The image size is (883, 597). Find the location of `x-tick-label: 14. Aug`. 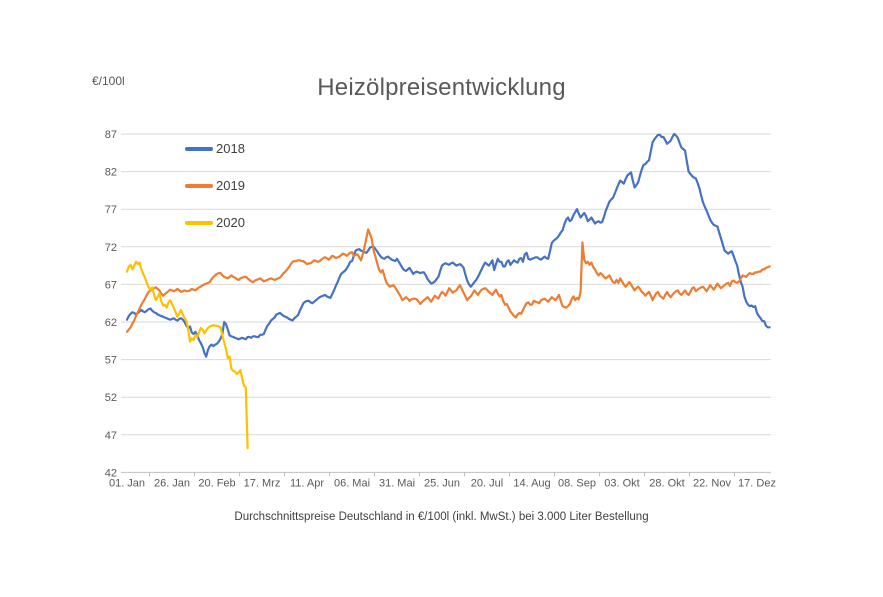

x-tick-label: 14. Aug is located at coordinates (531, 483).